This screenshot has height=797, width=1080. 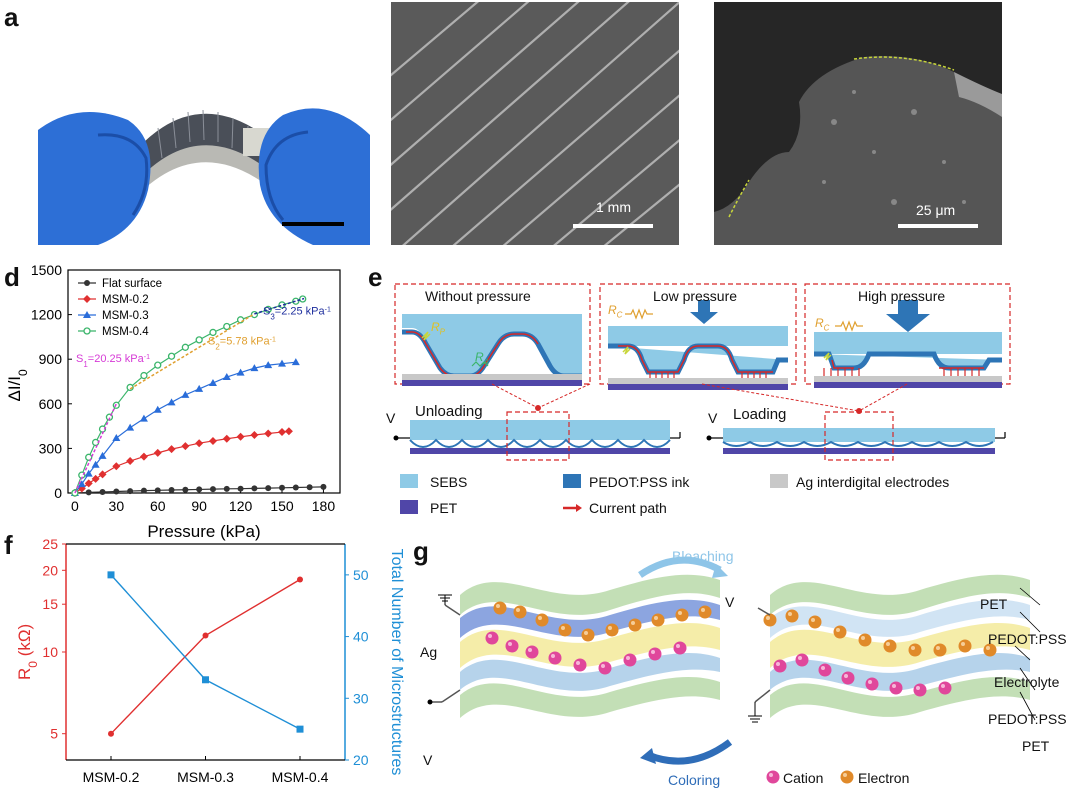 What do you see at coordinates (272, 316) in the screenshot?
I see `annotation-sub: 3` at bounding box center [272, 316].